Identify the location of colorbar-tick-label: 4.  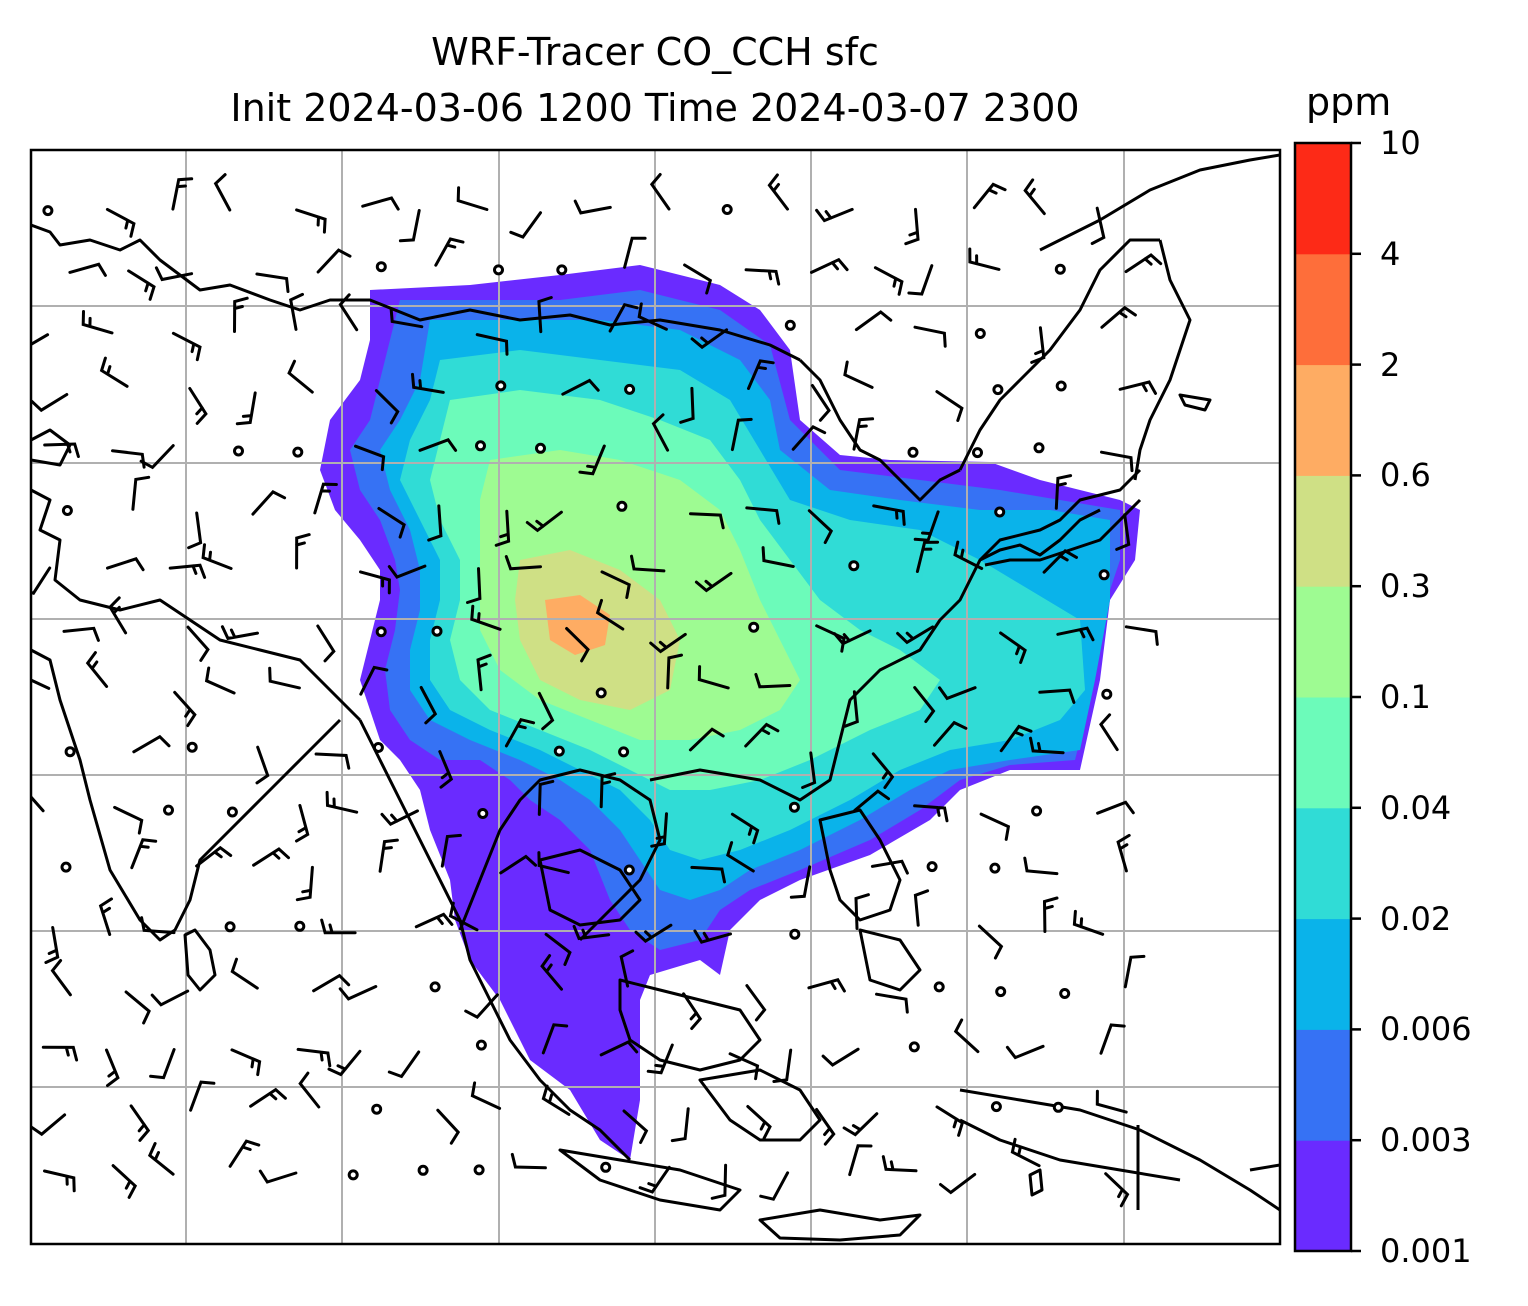
(1390, 253).